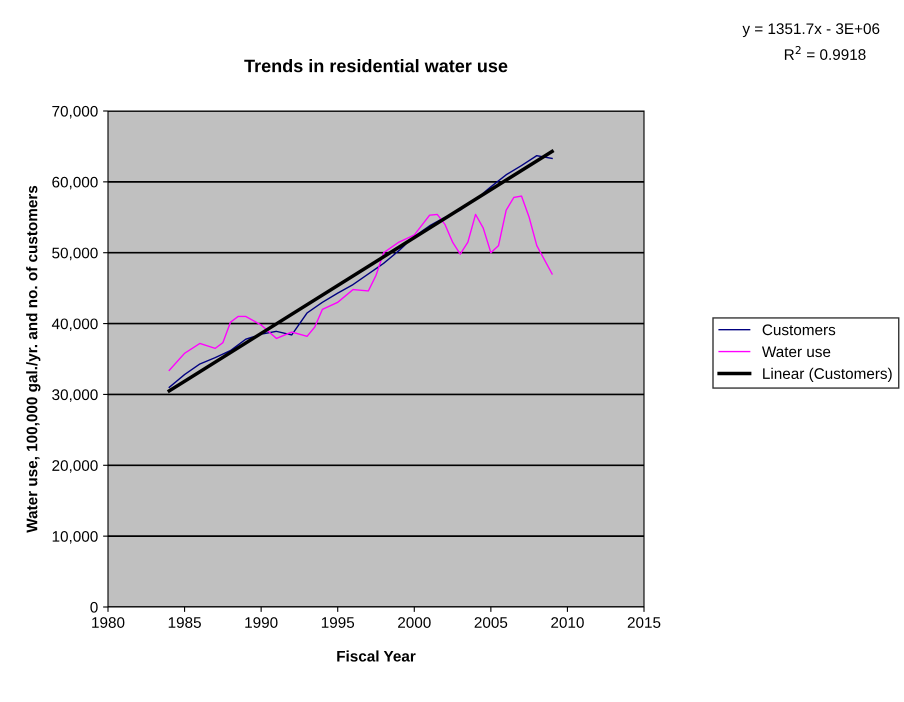  I want to click on text: y = 1351.7x - 3E+06, so click(811, 30).